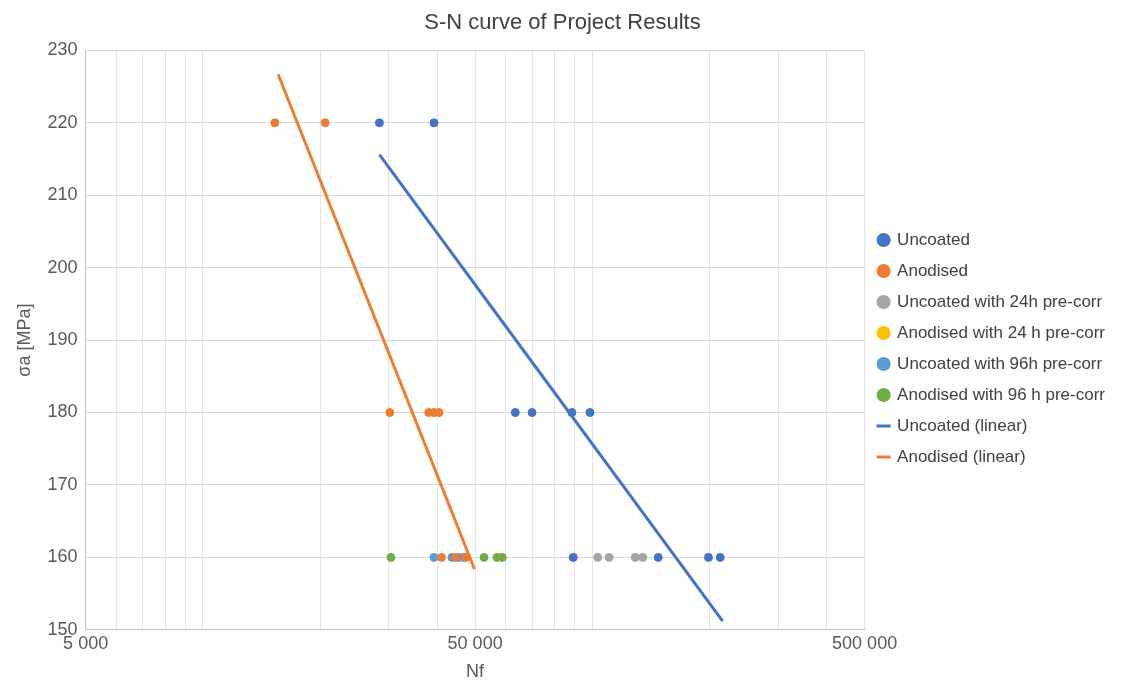 This screenshot has height=697, width=1135. What do you see at coordinates (475, 642) in the screenshot?
I see `x-tick-label: 50 000` at bounding box center [475, 642].